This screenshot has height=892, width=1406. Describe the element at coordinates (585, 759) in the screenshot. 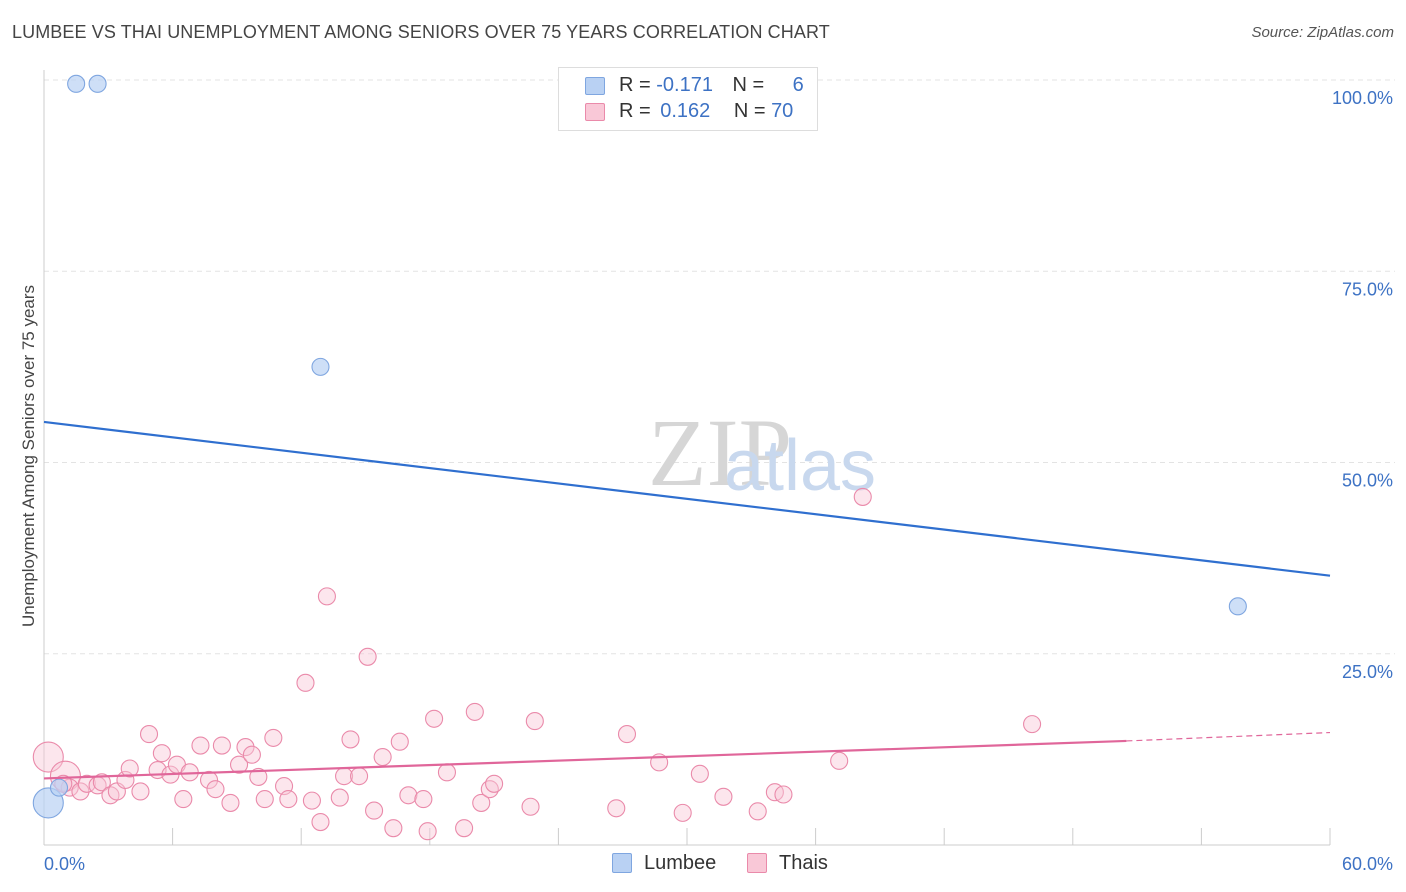

I see `thai-trend-line` at that location.